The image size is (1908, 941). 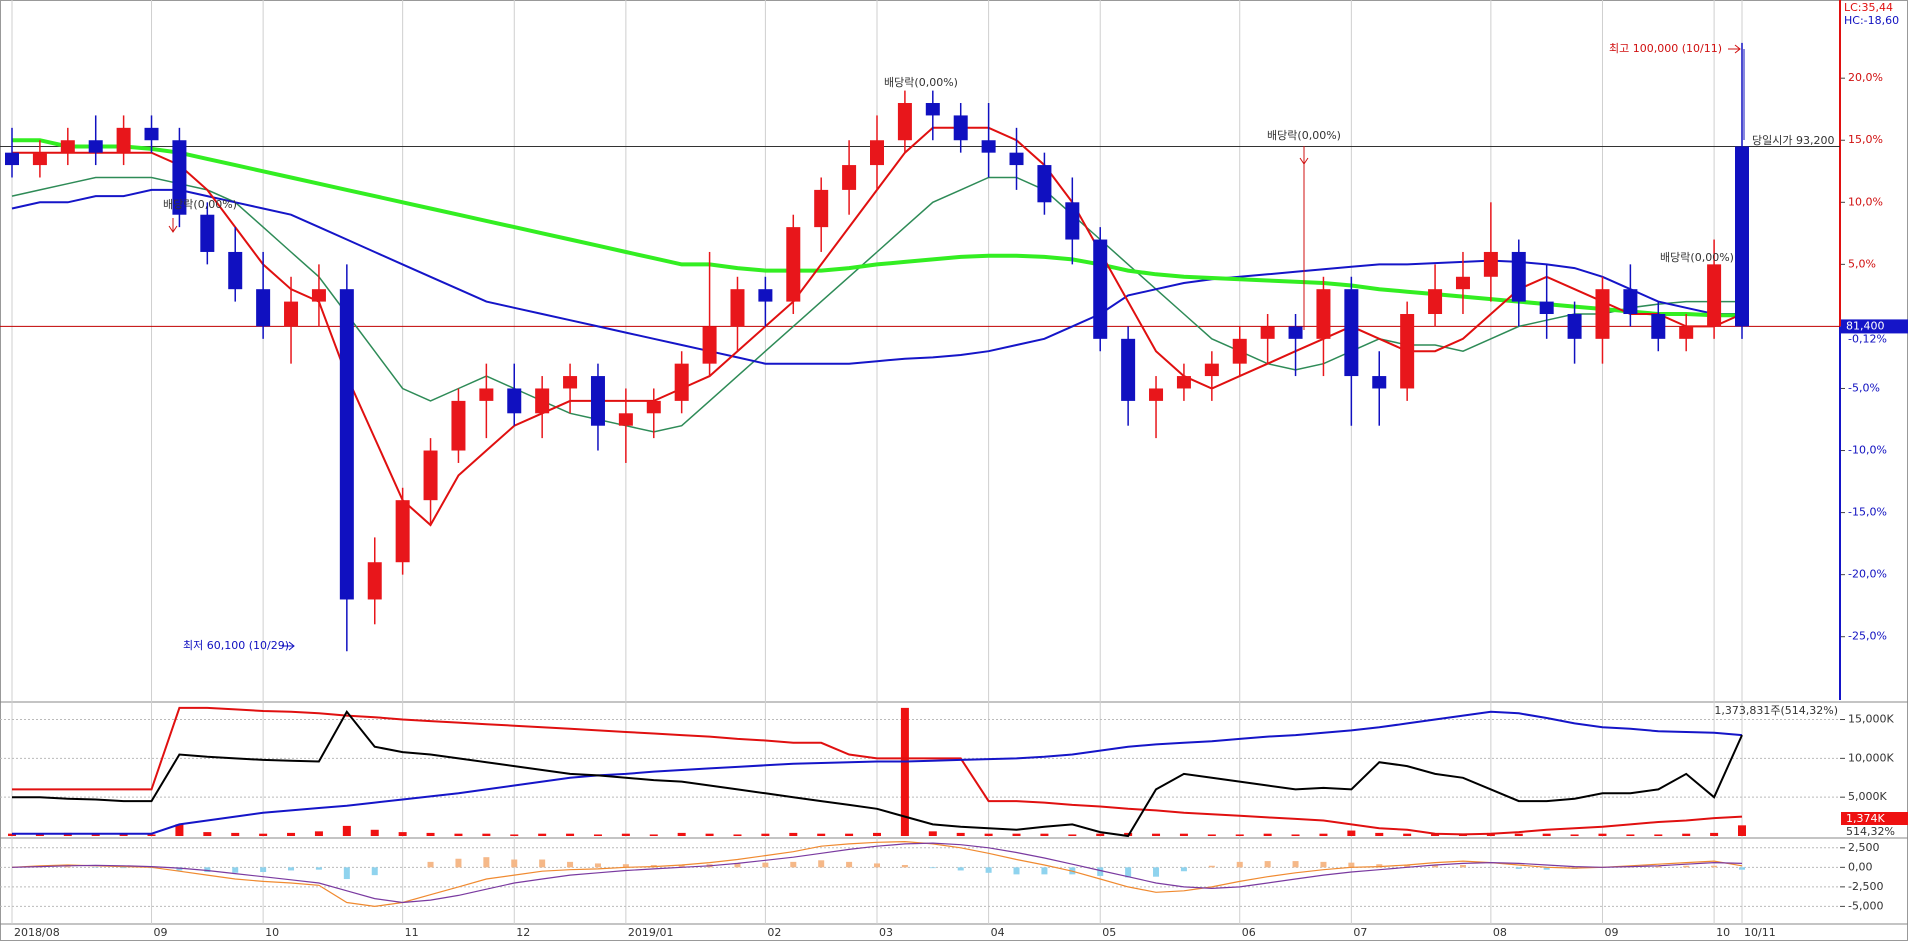 I want to click on x-tick-label: 08, so click(x=1500, y=932).